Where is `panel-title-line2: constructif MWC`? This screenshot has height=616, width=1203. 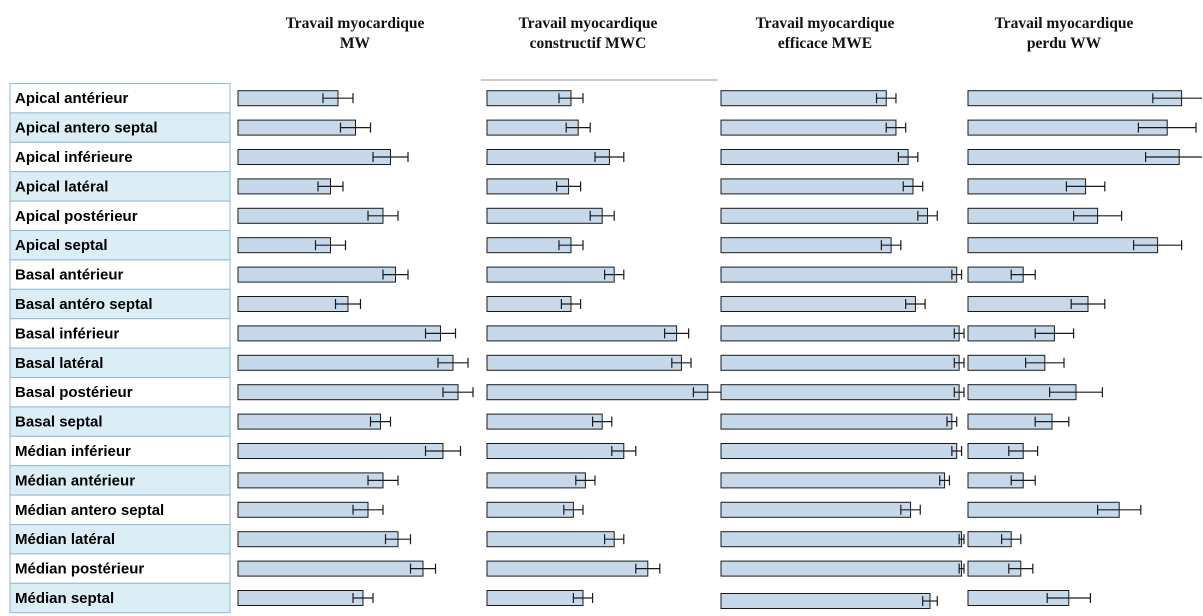 panel-title-line2: constructif MWC is located at coordinates (588, 43).